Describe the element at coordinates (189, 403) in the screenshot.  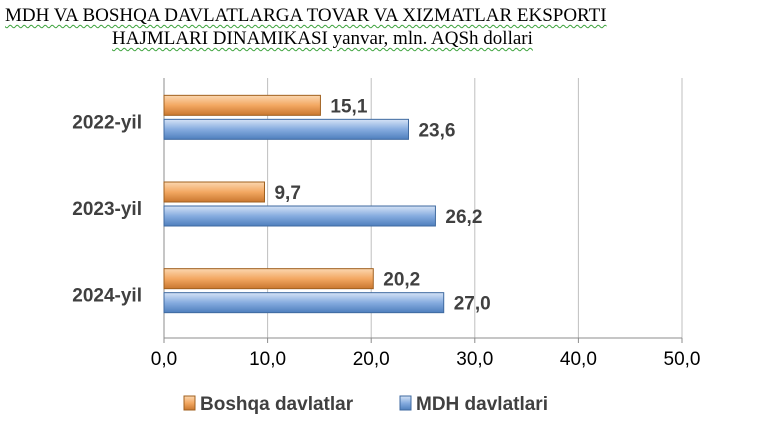
I see `legend-swatch-boshqa` at that location.